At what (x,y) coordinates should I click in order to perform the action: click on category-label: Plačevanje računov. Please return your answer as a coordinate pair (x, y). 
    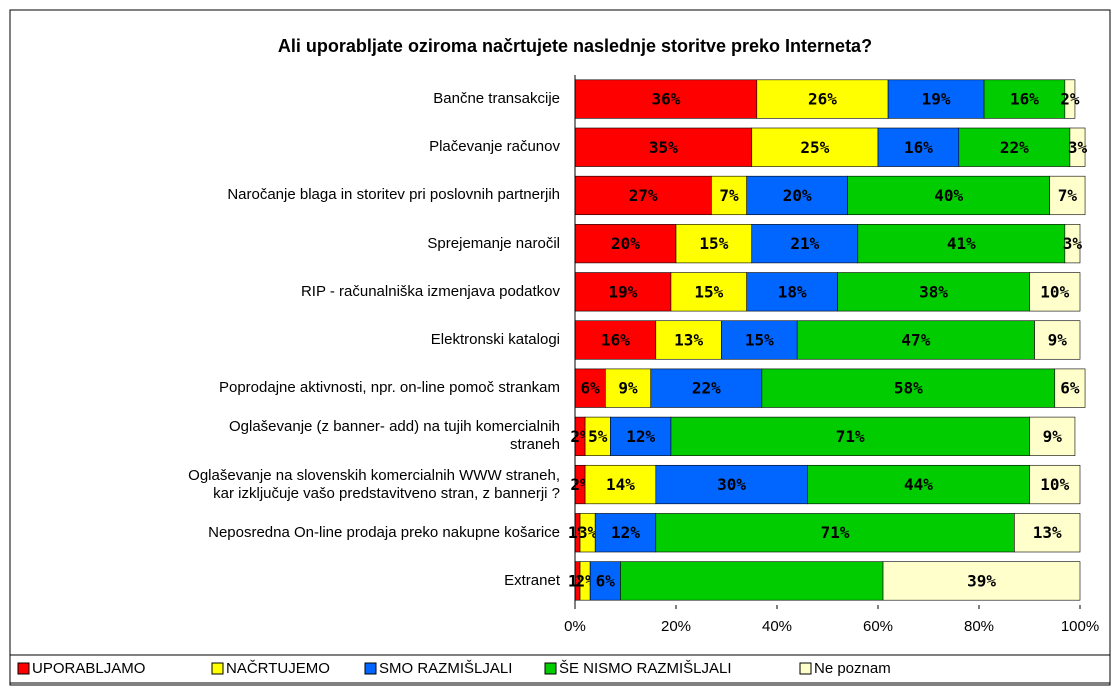
    Looking at the image, I should click on (494, 147).